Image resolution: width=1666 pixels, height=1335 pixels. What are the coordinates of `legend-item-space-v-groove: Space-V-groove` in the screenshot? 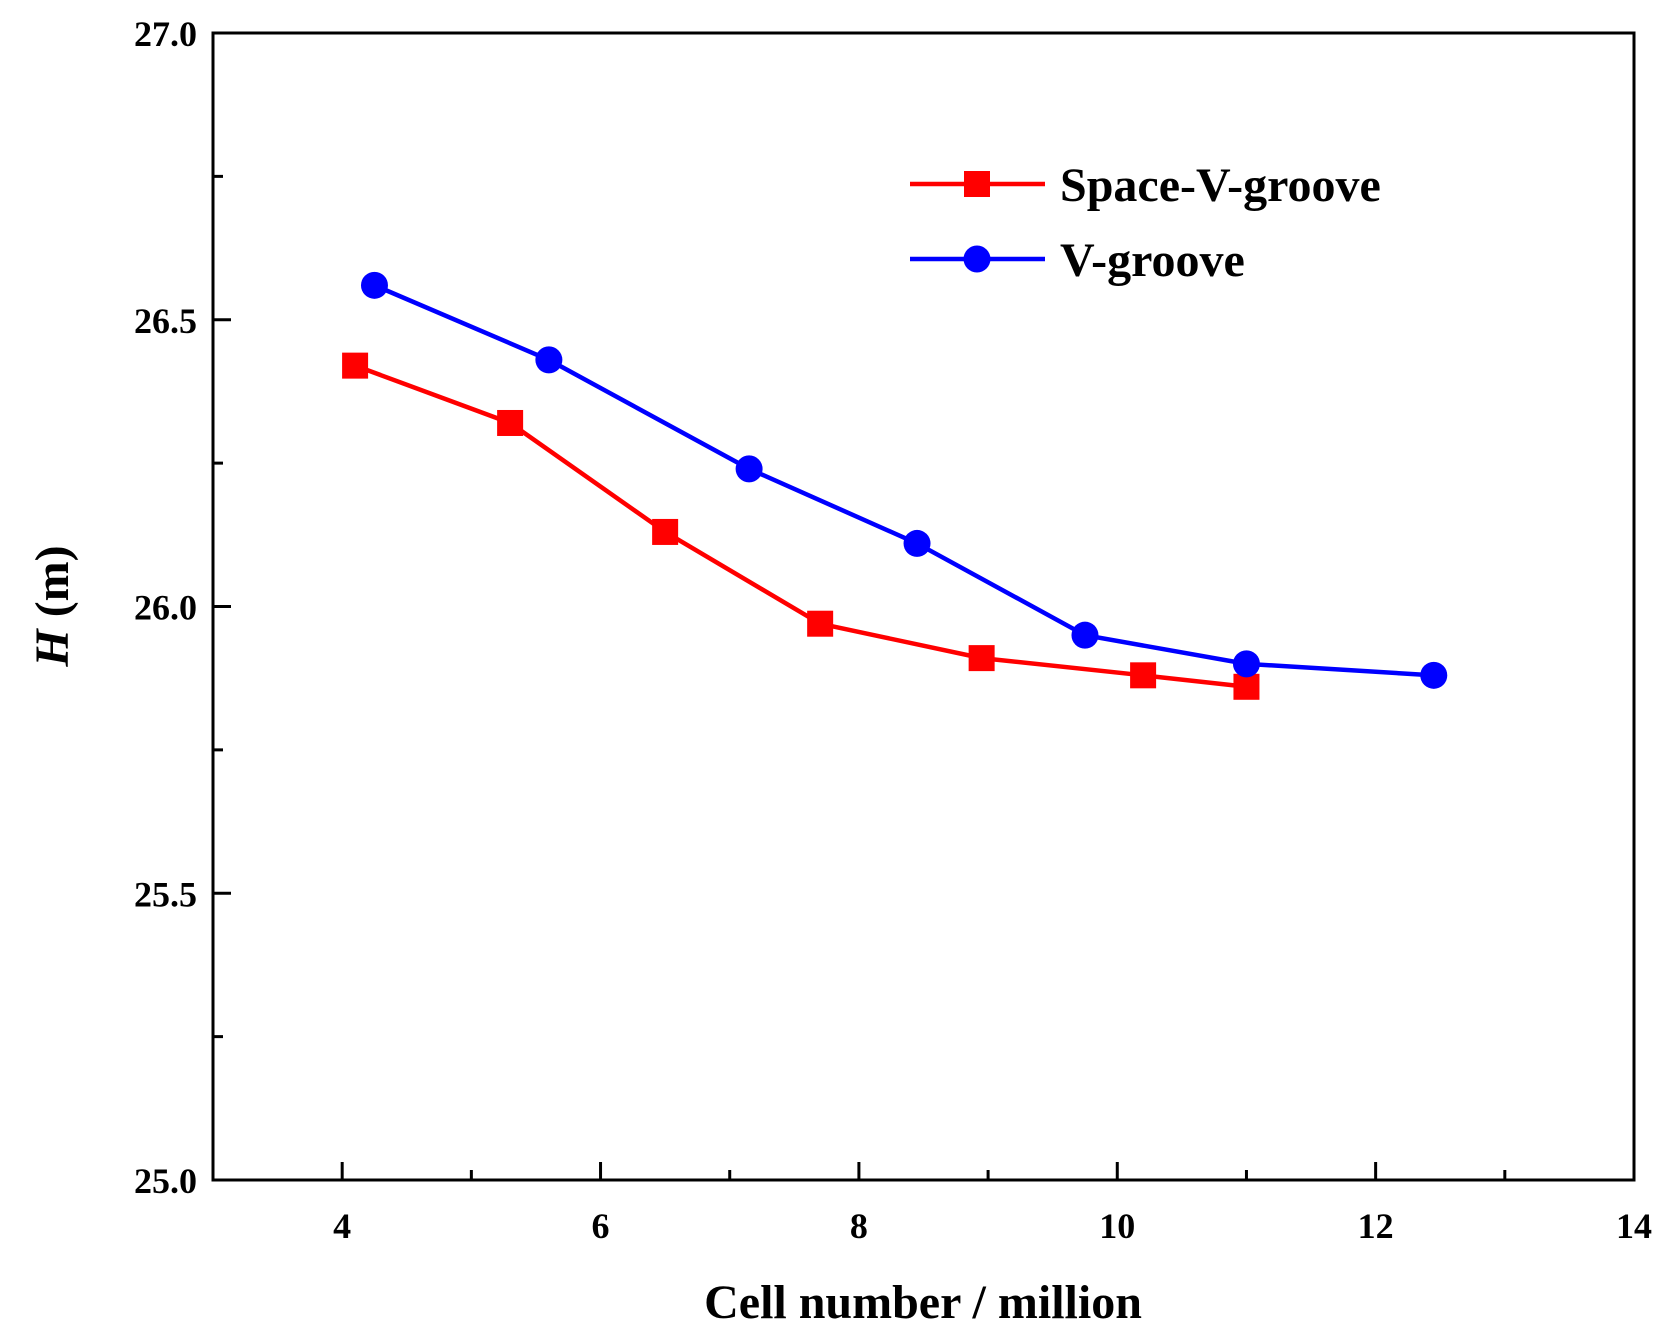 It's located at (1145, 185).